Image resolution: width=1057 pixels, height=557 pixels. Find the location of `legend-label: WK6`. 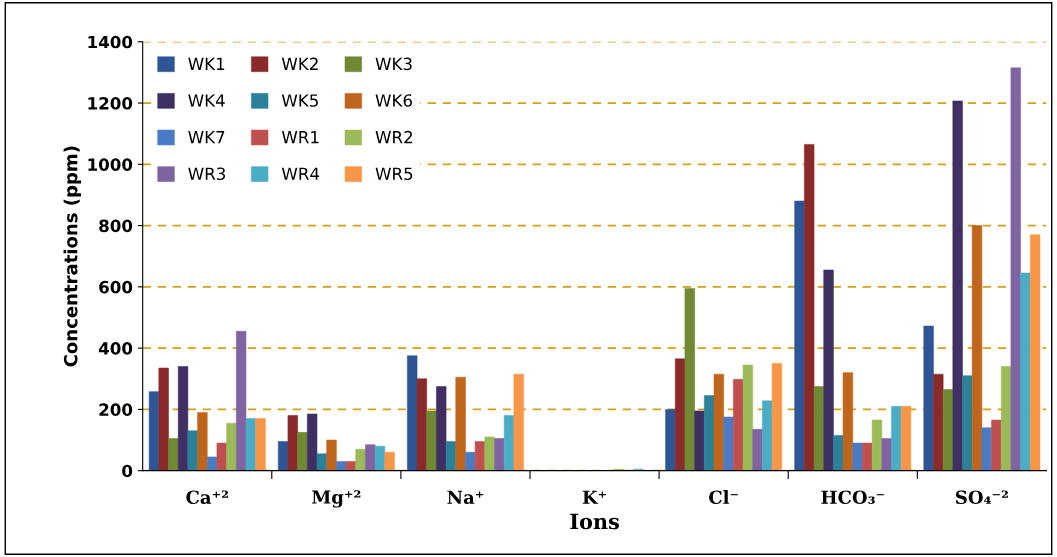

legend-label: WK6 is located at coordinates (393, 100).